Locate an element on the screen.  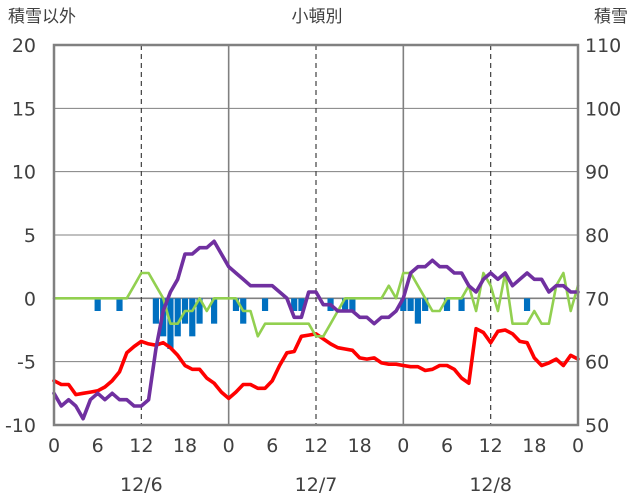
date-label: 12/6 is located at coordinates (141, 485).